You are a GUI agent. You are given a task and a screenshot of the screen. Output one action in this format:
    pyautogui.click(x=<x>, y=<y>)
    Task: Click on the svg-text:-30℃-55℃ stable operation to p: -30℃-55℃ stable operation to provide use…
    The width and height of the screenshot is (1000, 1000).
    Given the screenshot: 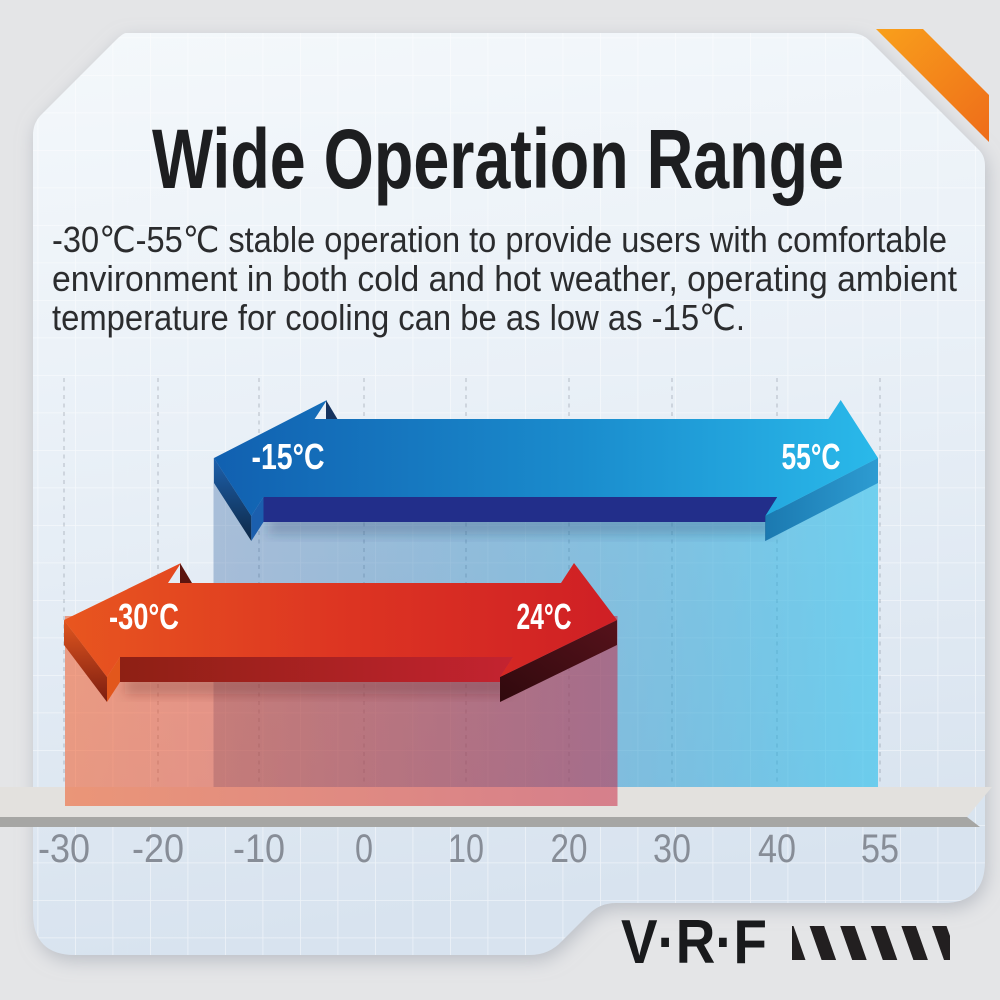 What is the action you would take?
    pyautogui.click(x=499, y=239)
    